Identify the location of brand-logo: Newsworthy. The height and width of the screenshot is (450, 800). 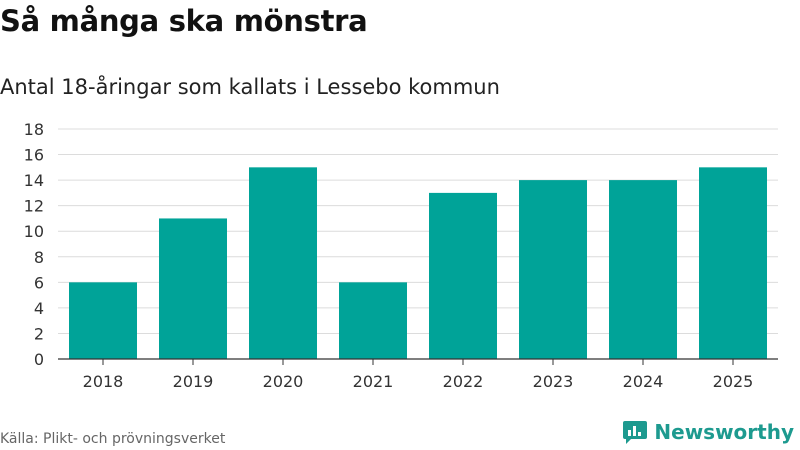
(708, 432).